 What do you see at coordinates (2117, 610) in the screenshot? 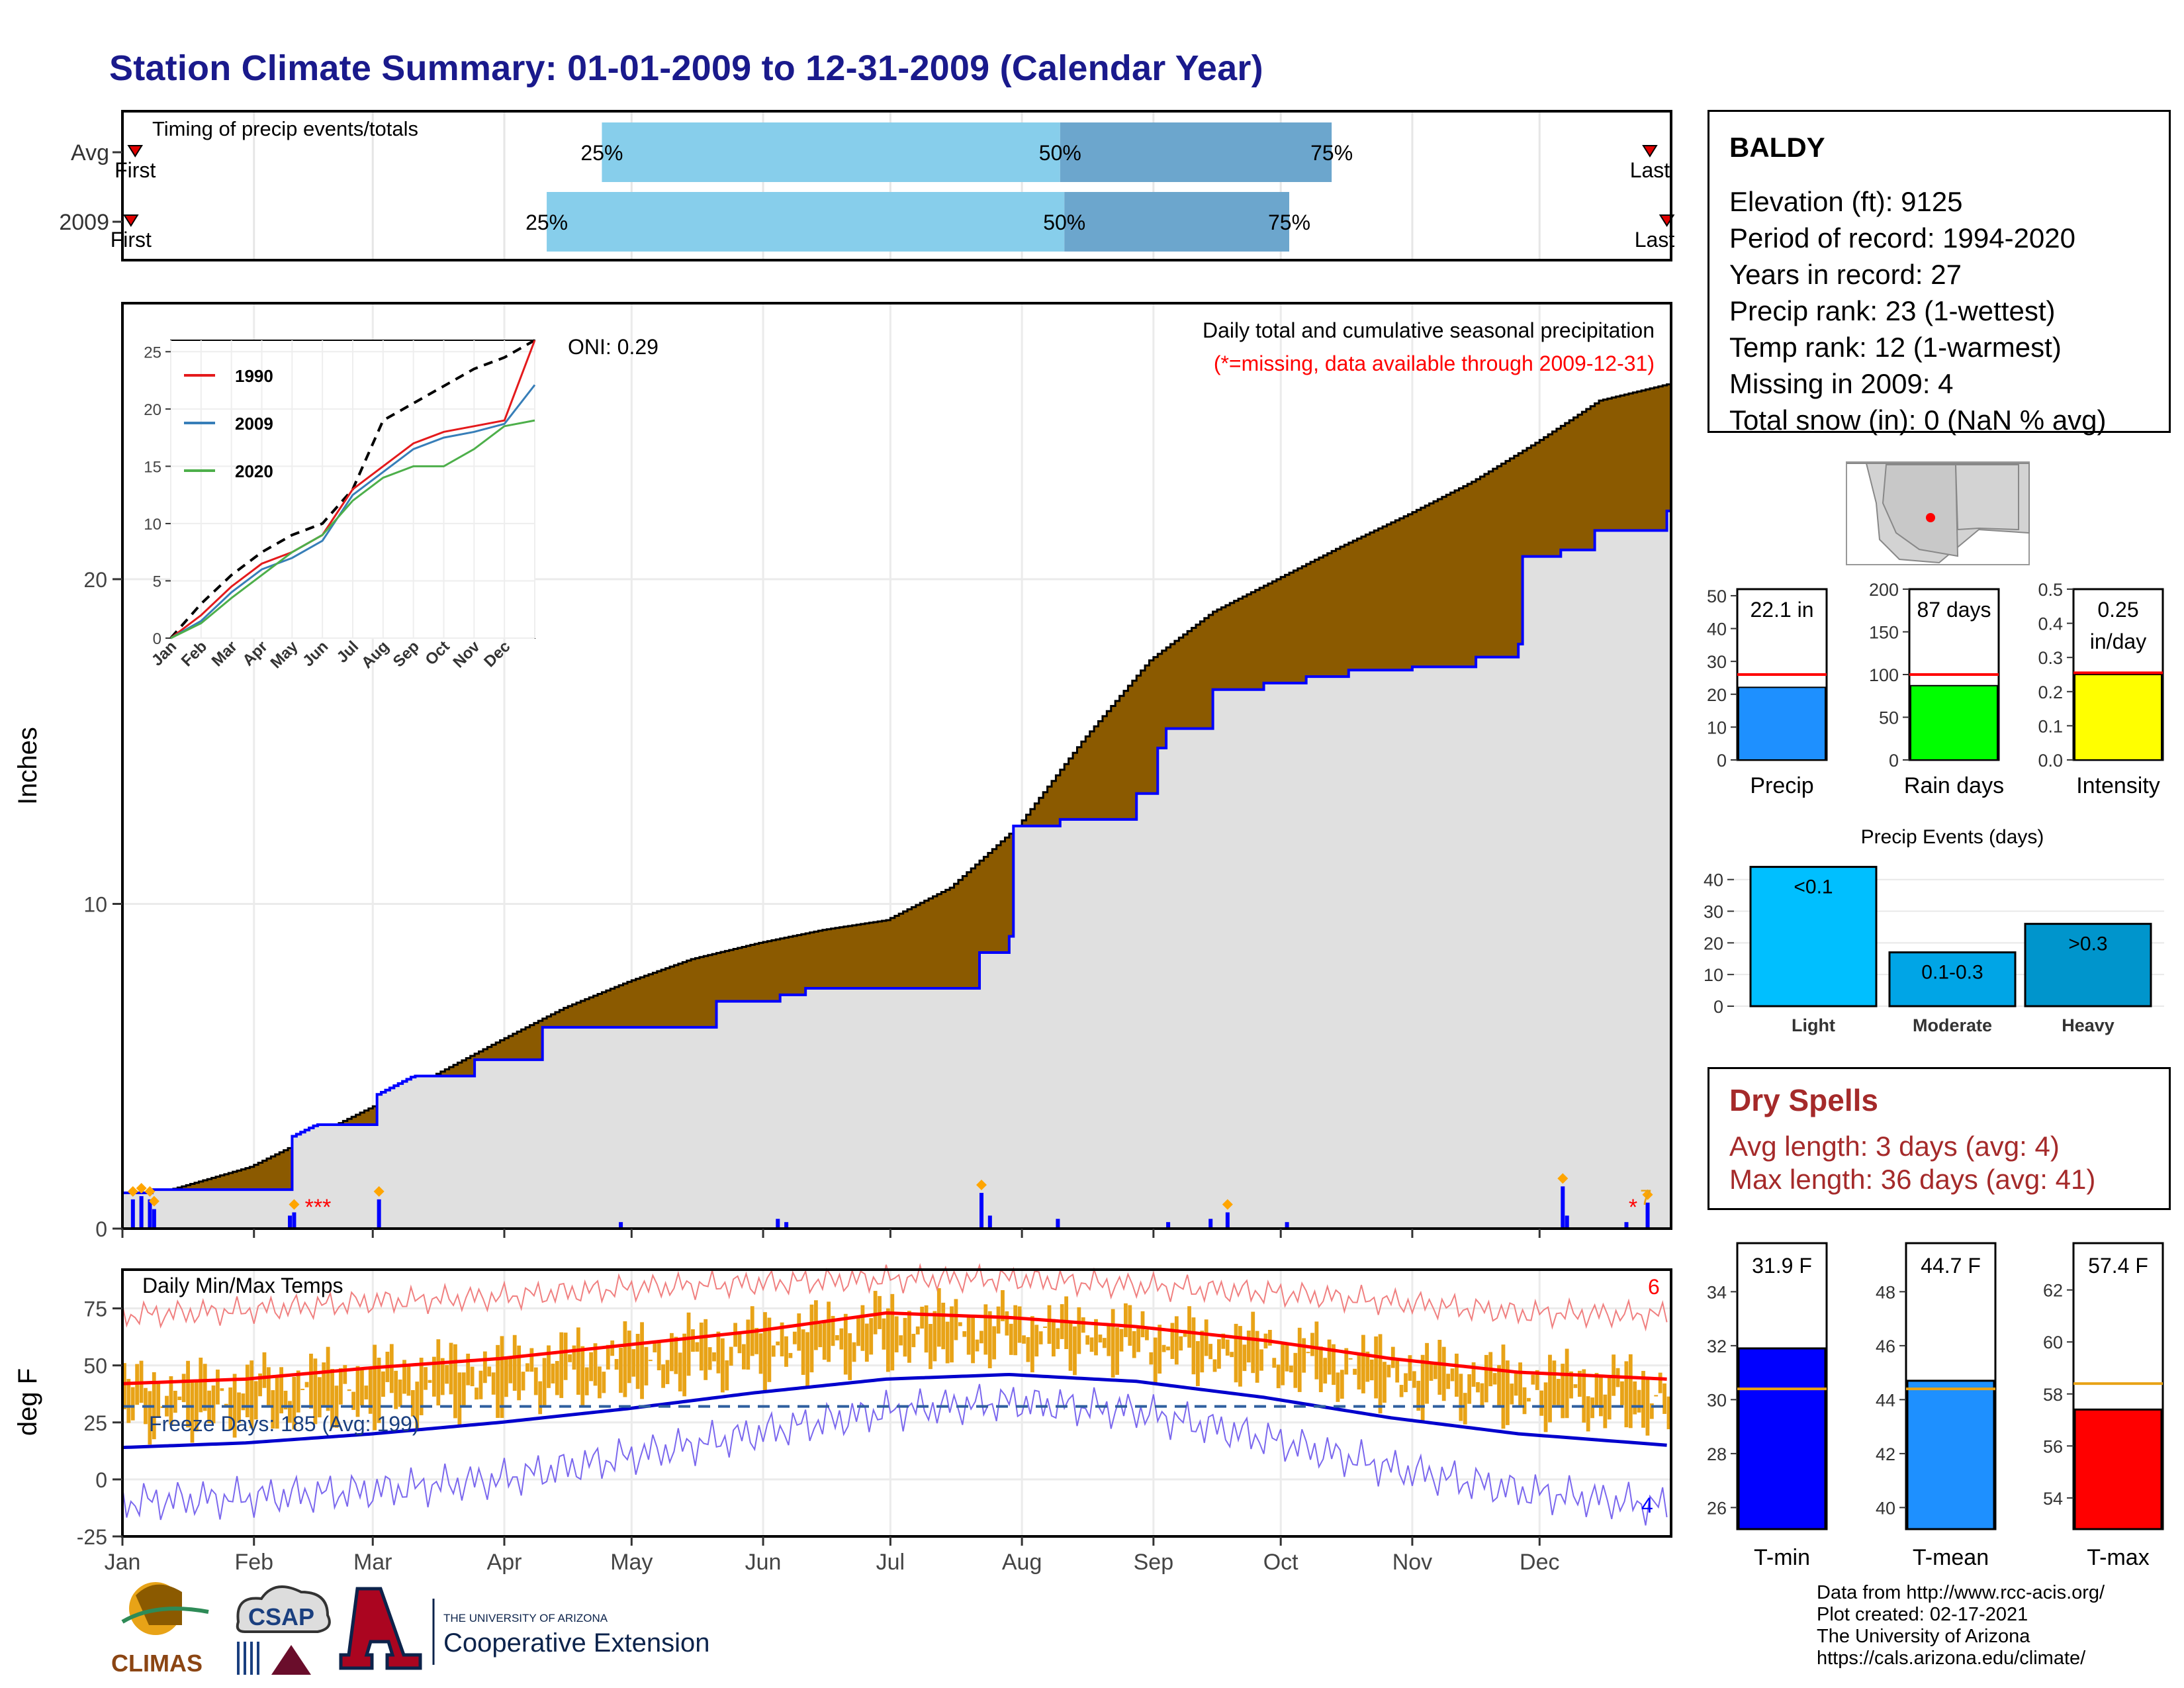
I see `summary-bar-value: 0.25` at bounding box center [2117, 610].